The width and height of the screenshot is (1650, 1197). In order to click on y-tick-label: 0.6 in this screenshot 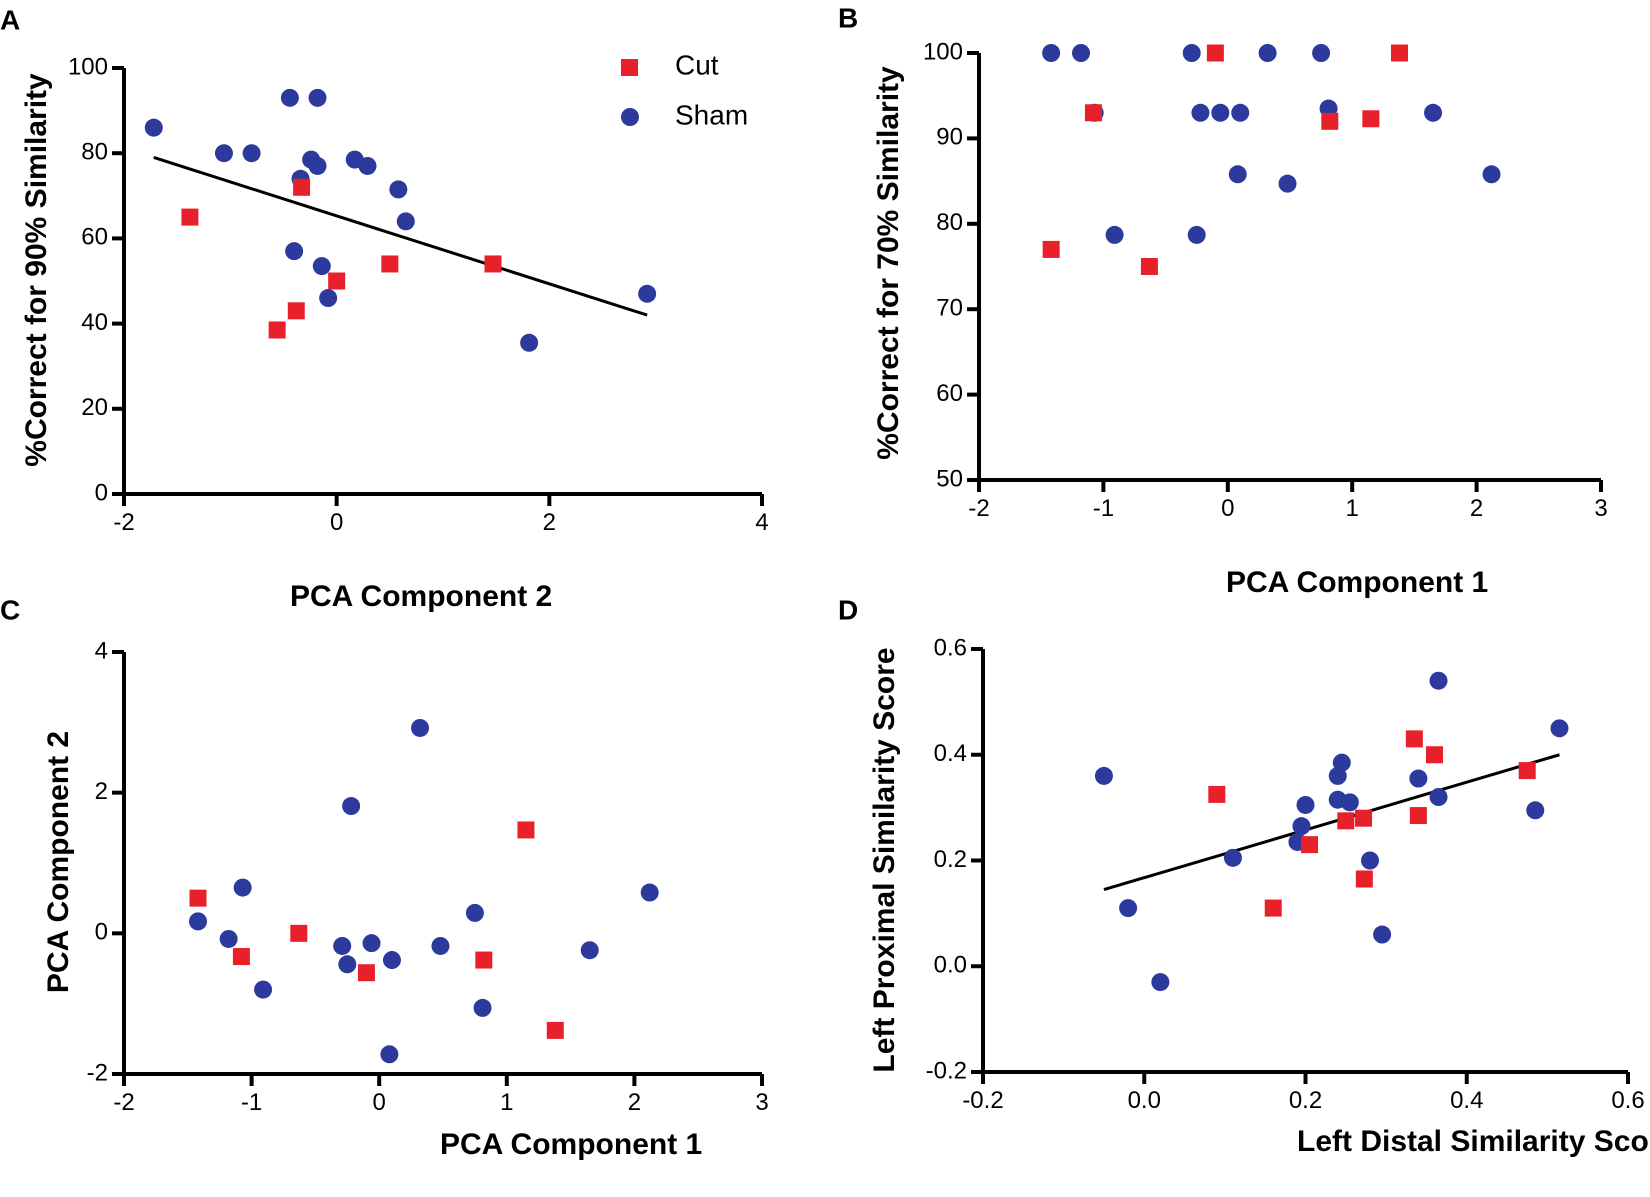, I will do `click(950, 647)`.